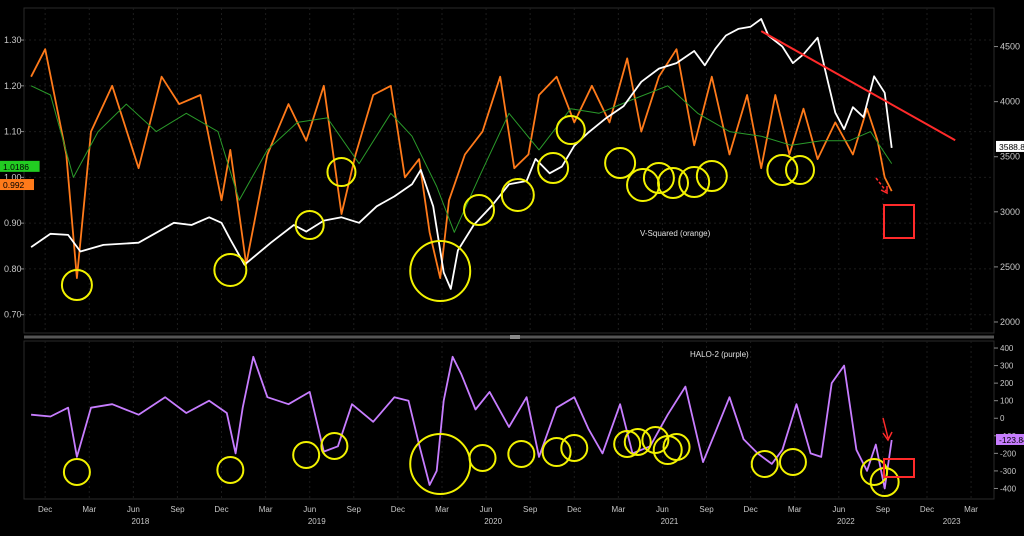 The width and height of the screenshot is (1024, 536). What do you see at coordinates (493, 521) in the screenshot?
I see `x-axis-year-label: 2020` at bounding box center [493, 521].